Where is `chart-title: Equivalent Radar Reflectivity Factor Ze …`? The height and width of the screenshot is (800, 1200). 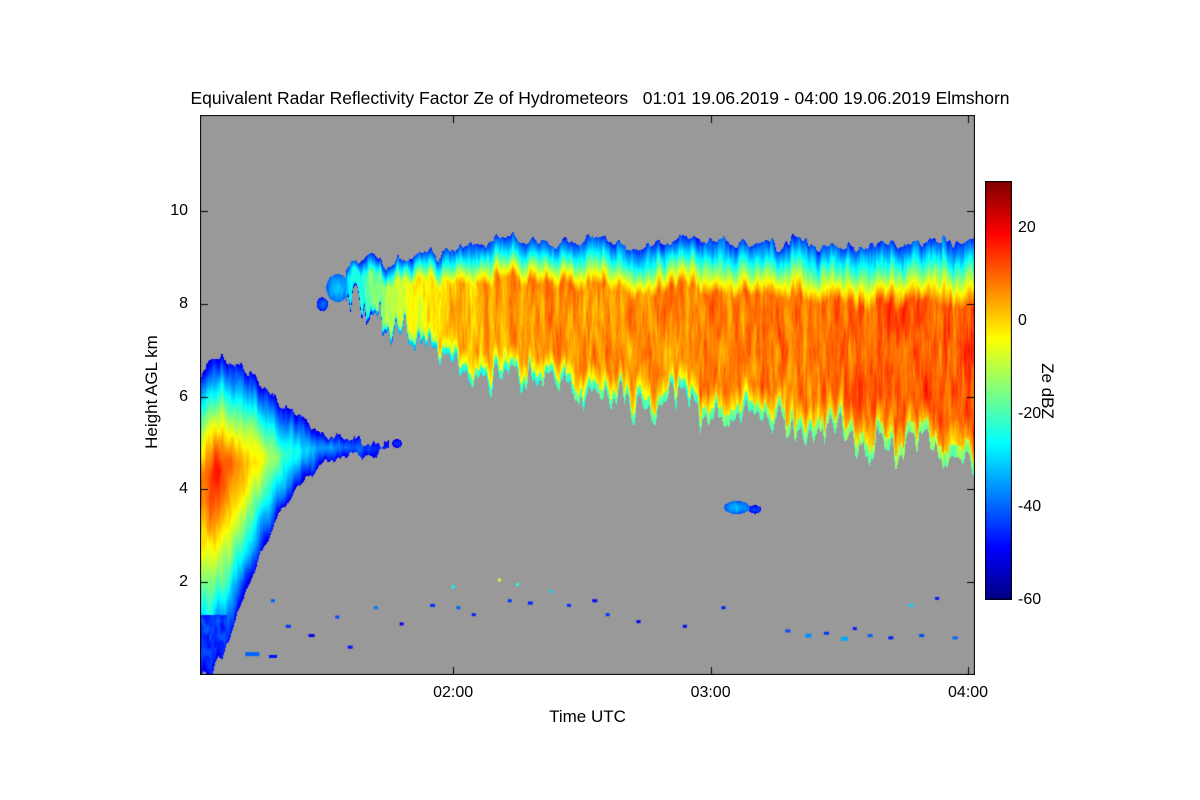 chart-title: Equivalent Radar Reflectivity Factor Ze … is located at coordinates (600, 98).